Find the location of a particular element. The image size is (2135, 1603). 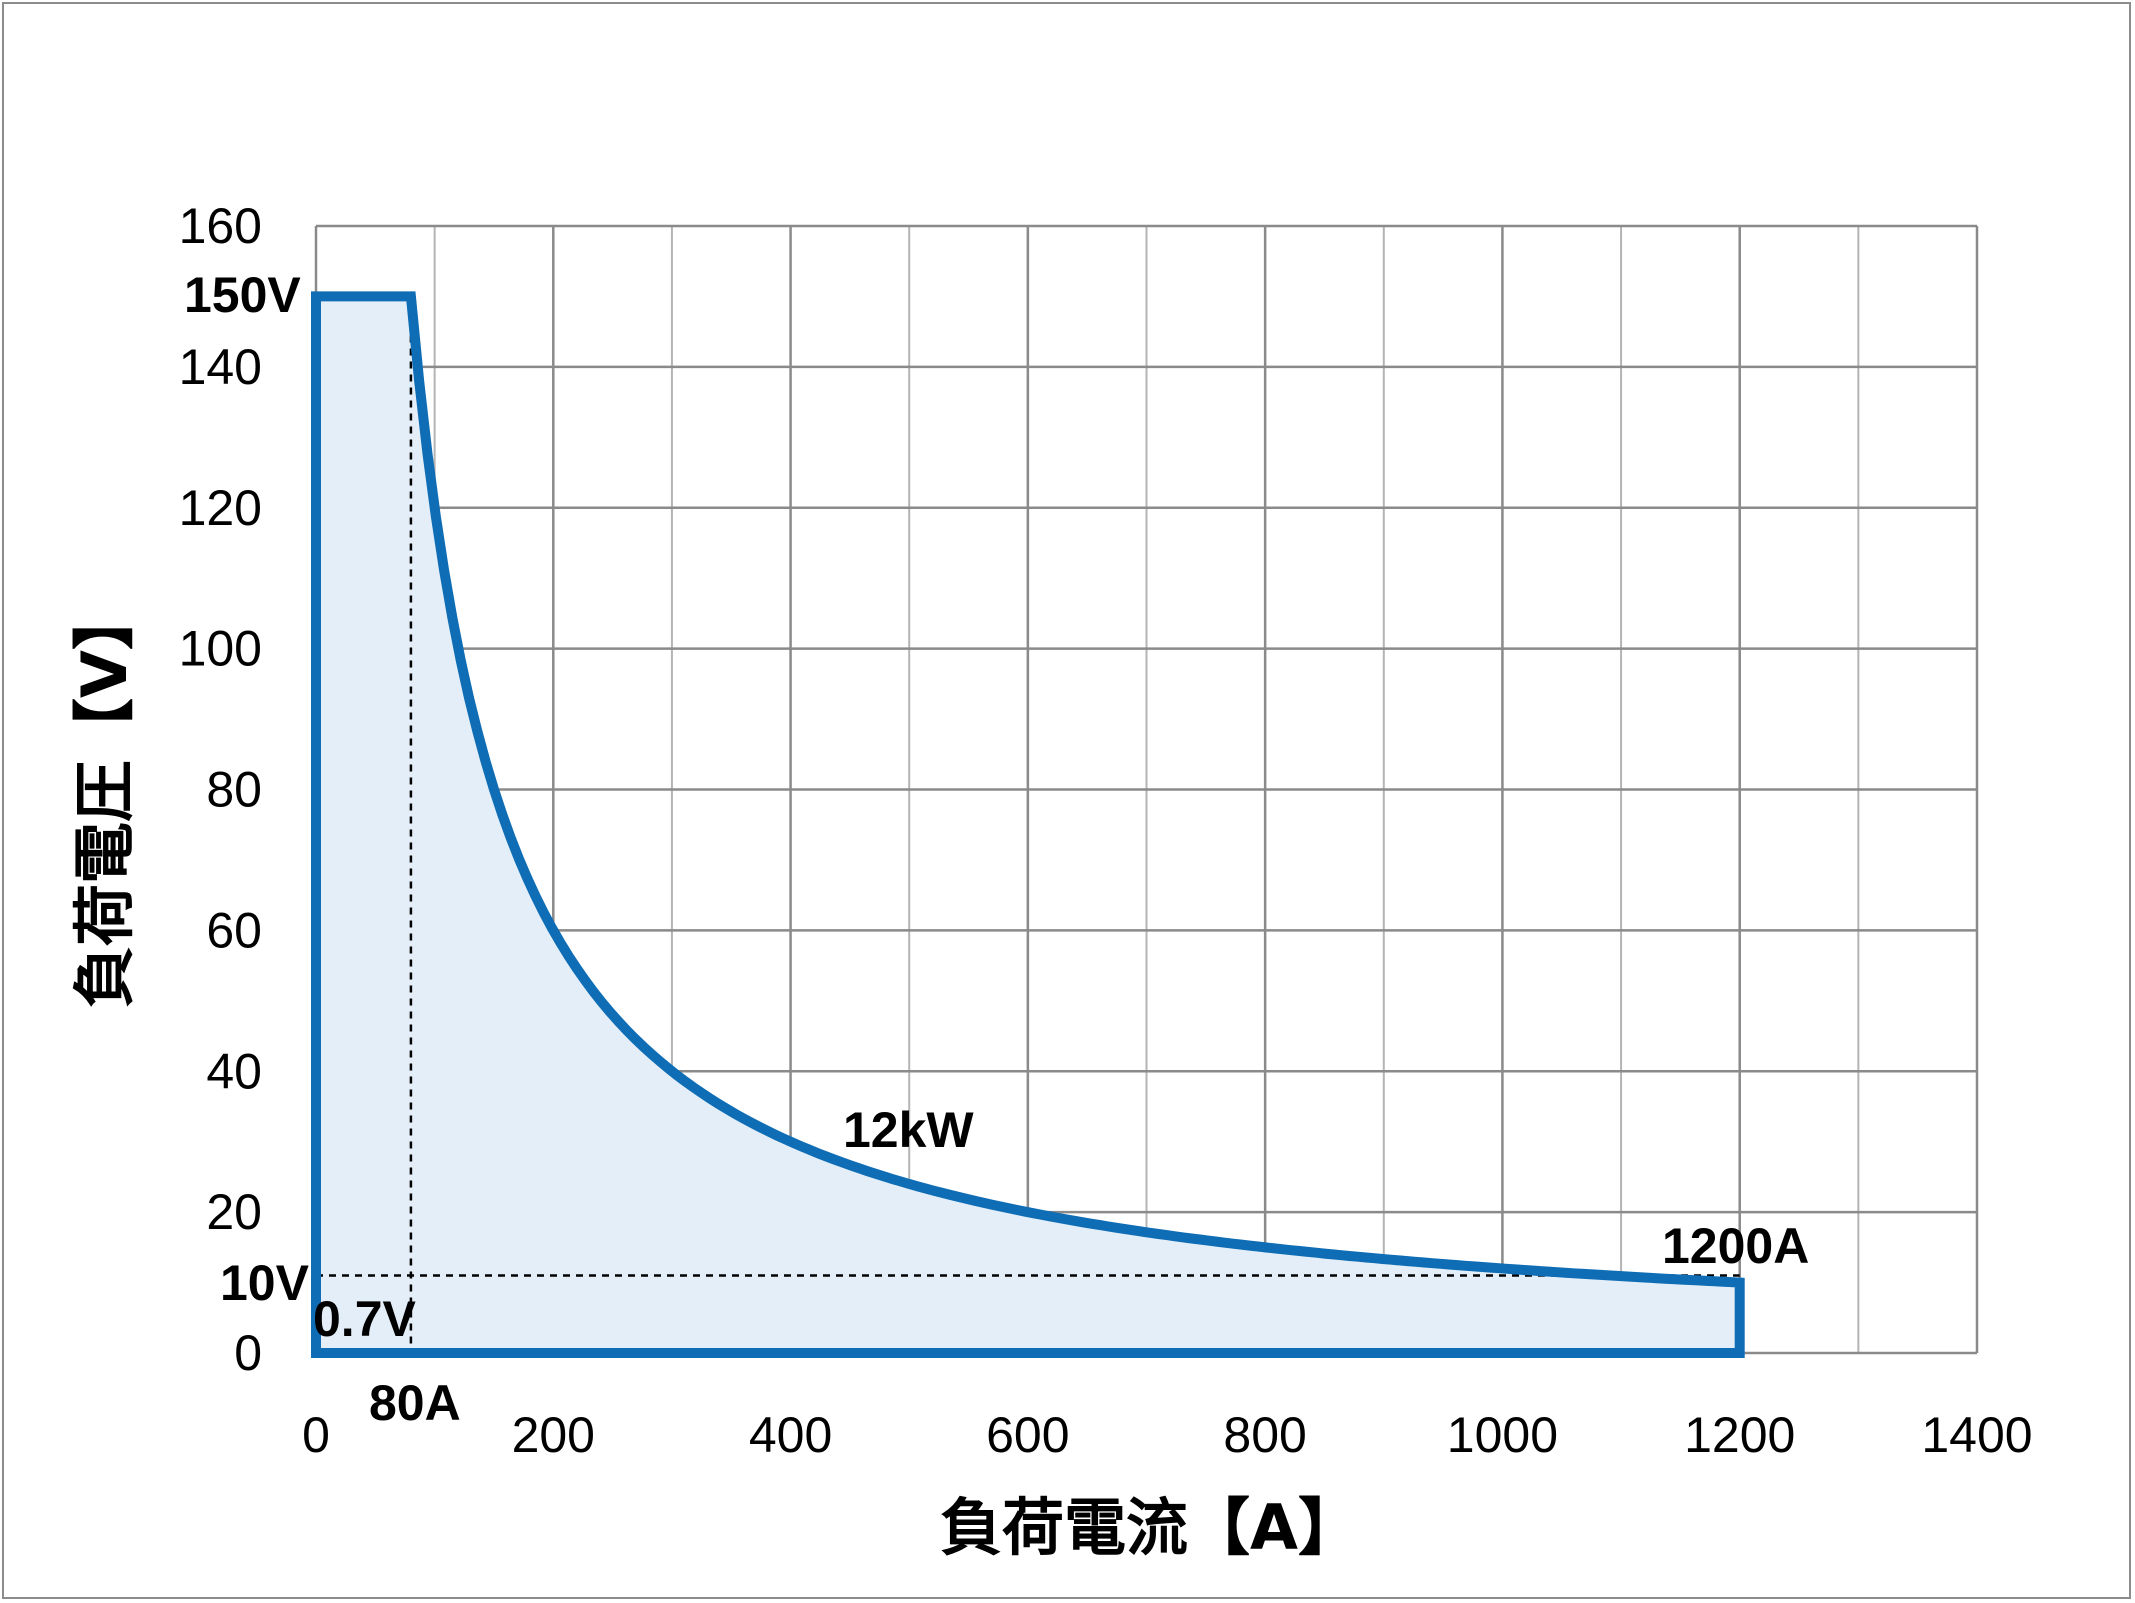

annotation-0.7v: 0.7V is located at coordinates (365, 1319).